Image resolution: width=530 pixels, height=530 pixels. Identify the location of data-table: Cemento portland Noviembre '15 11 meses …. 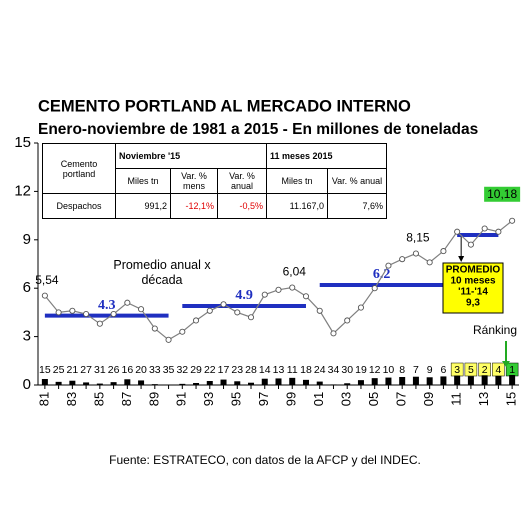
(214, 181).